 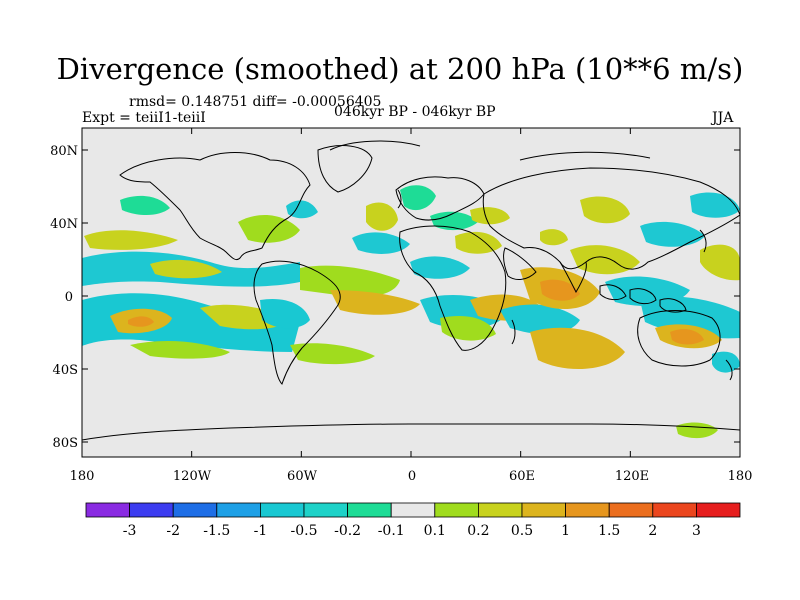 I want to click on stats-label: rmsd= 0.148751 diff= -0.00056405, so click(x=255, y=102).